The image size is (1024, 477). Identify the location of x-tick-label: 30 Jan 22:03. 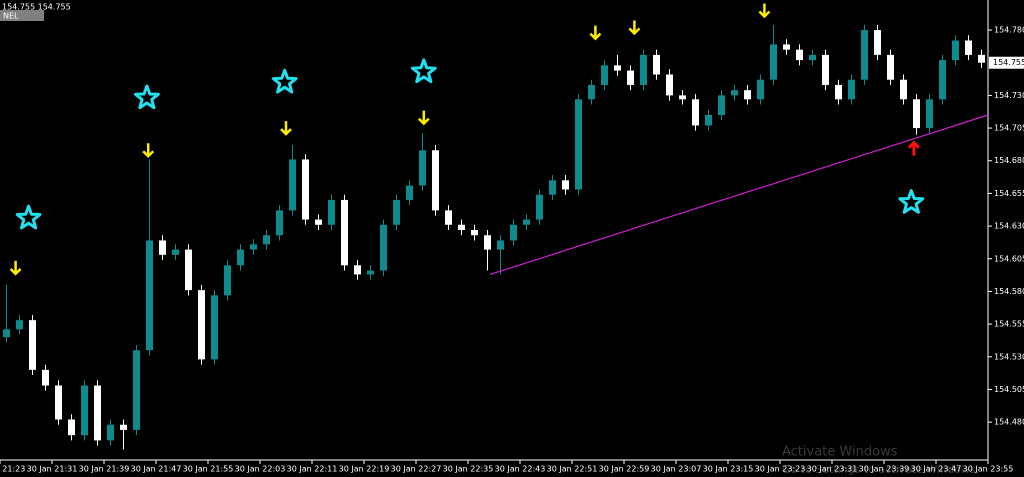
(260, 469).